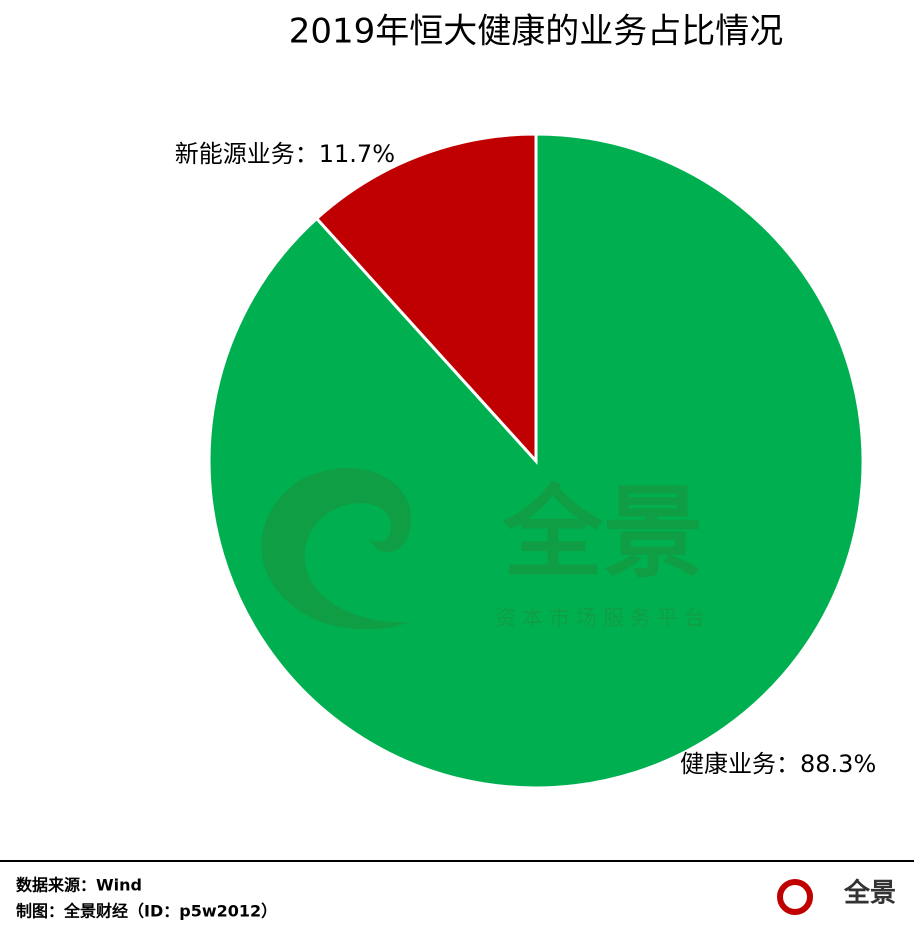 The width and height of the screenshot is (914, 925). What do you see at coordinates (795, 897) in the screenshot?
I see `footer-logo-mark` at bounding box center [795, 897].